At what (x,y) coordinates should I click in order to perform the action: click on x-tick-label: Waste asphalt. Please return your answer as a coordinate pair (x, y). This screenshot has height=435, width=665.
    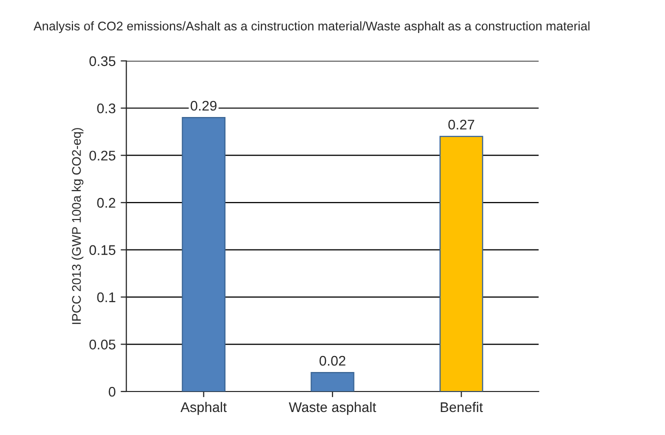
    Looking at the image, I should click on (332, 408).